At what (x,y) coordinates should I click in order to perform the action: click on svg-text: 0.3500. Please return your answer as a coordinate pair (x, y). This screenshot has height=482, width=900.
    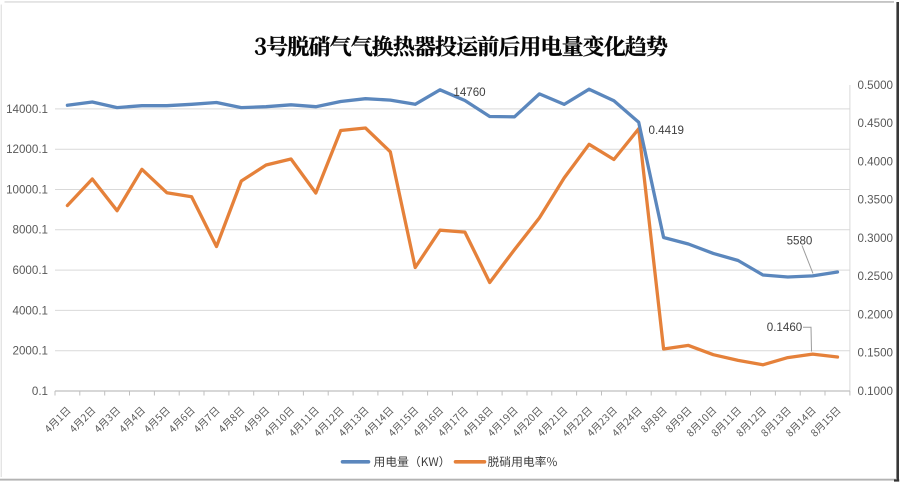
    Looking at the image, I should click on (875, 200).